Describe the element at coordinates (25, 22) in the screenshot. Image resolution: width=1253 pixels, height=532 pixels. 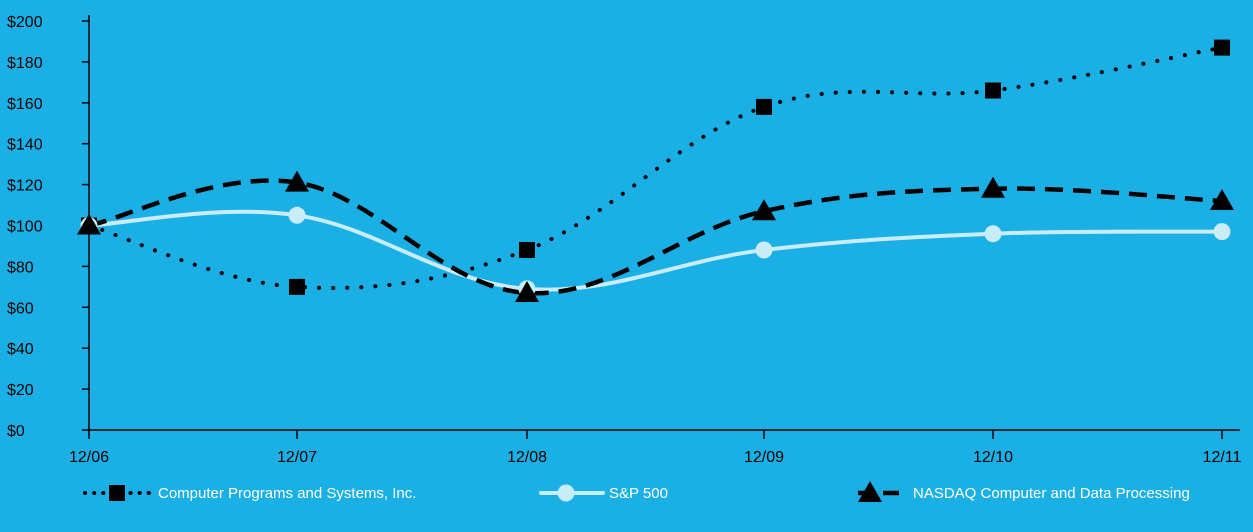
I see `y-tick-label: $200` at that location.